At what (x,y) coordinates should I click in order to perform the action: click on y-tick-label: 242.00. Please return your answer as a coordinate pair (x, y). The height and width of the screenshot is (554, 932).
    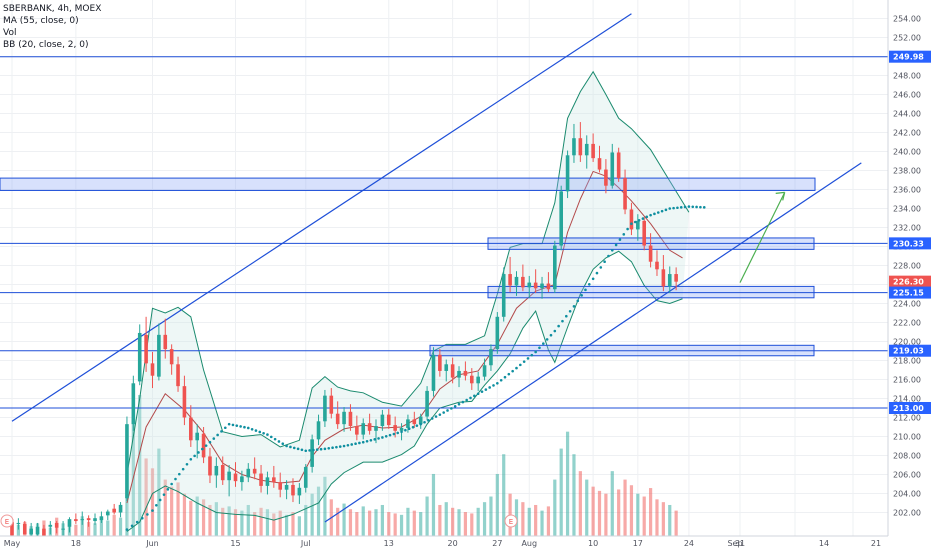
    Looking at the image, I should click on (907, 133).